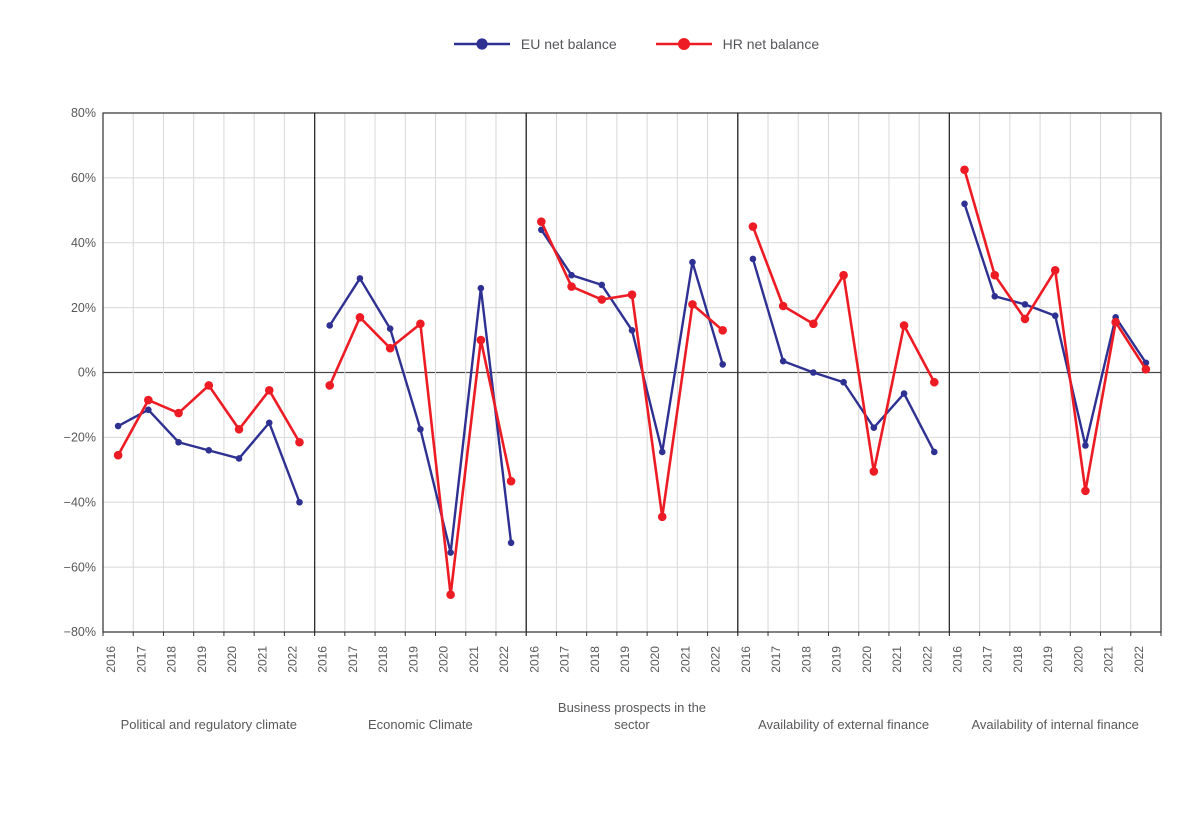 The width and height of the screenshot is (1184, 820). What do you see at coordinates (568, 44) in the screenshot?
I see `legend-label-eu: EU net balance` at bounding box center [568, 44].